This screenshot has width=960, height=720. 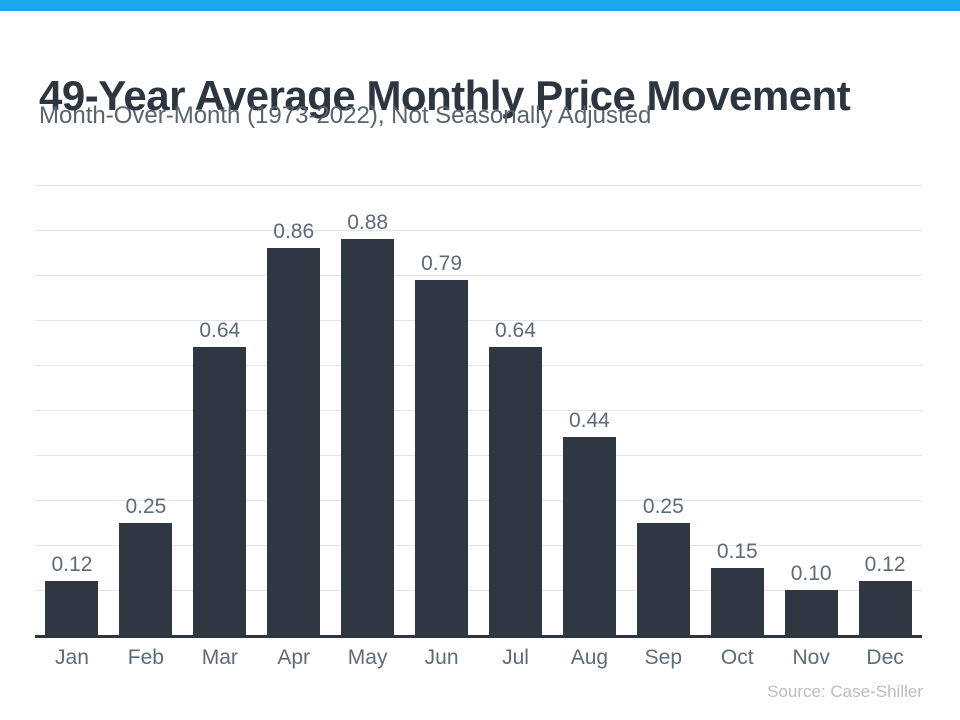 I want to click on bar-column: 0.15, so click(x=737, y=410).